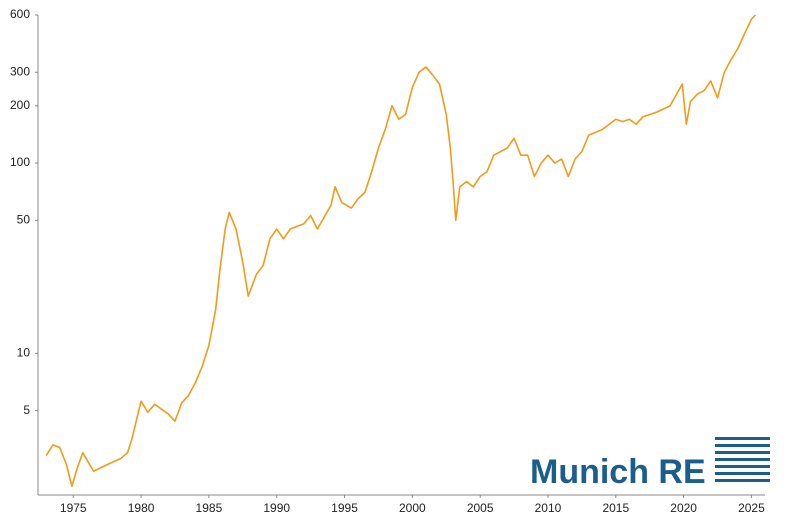 The width and height of the screenshot is (800, 520). Describe the element at coordinates (683, 508) in the screenshot. I see `x-tick-label: 2020` at that location.